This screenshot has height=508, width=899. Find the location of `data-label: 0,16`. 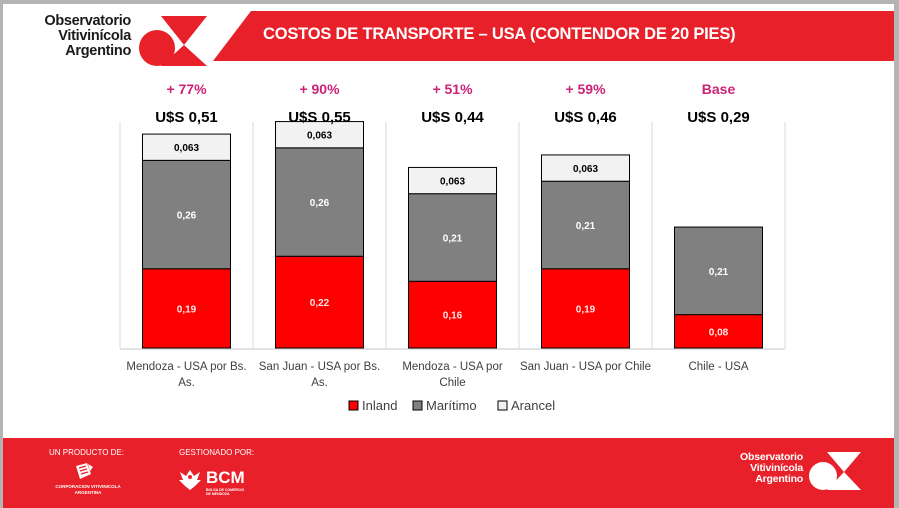

data-label: 0,16 is located at coordinates (453, 316).